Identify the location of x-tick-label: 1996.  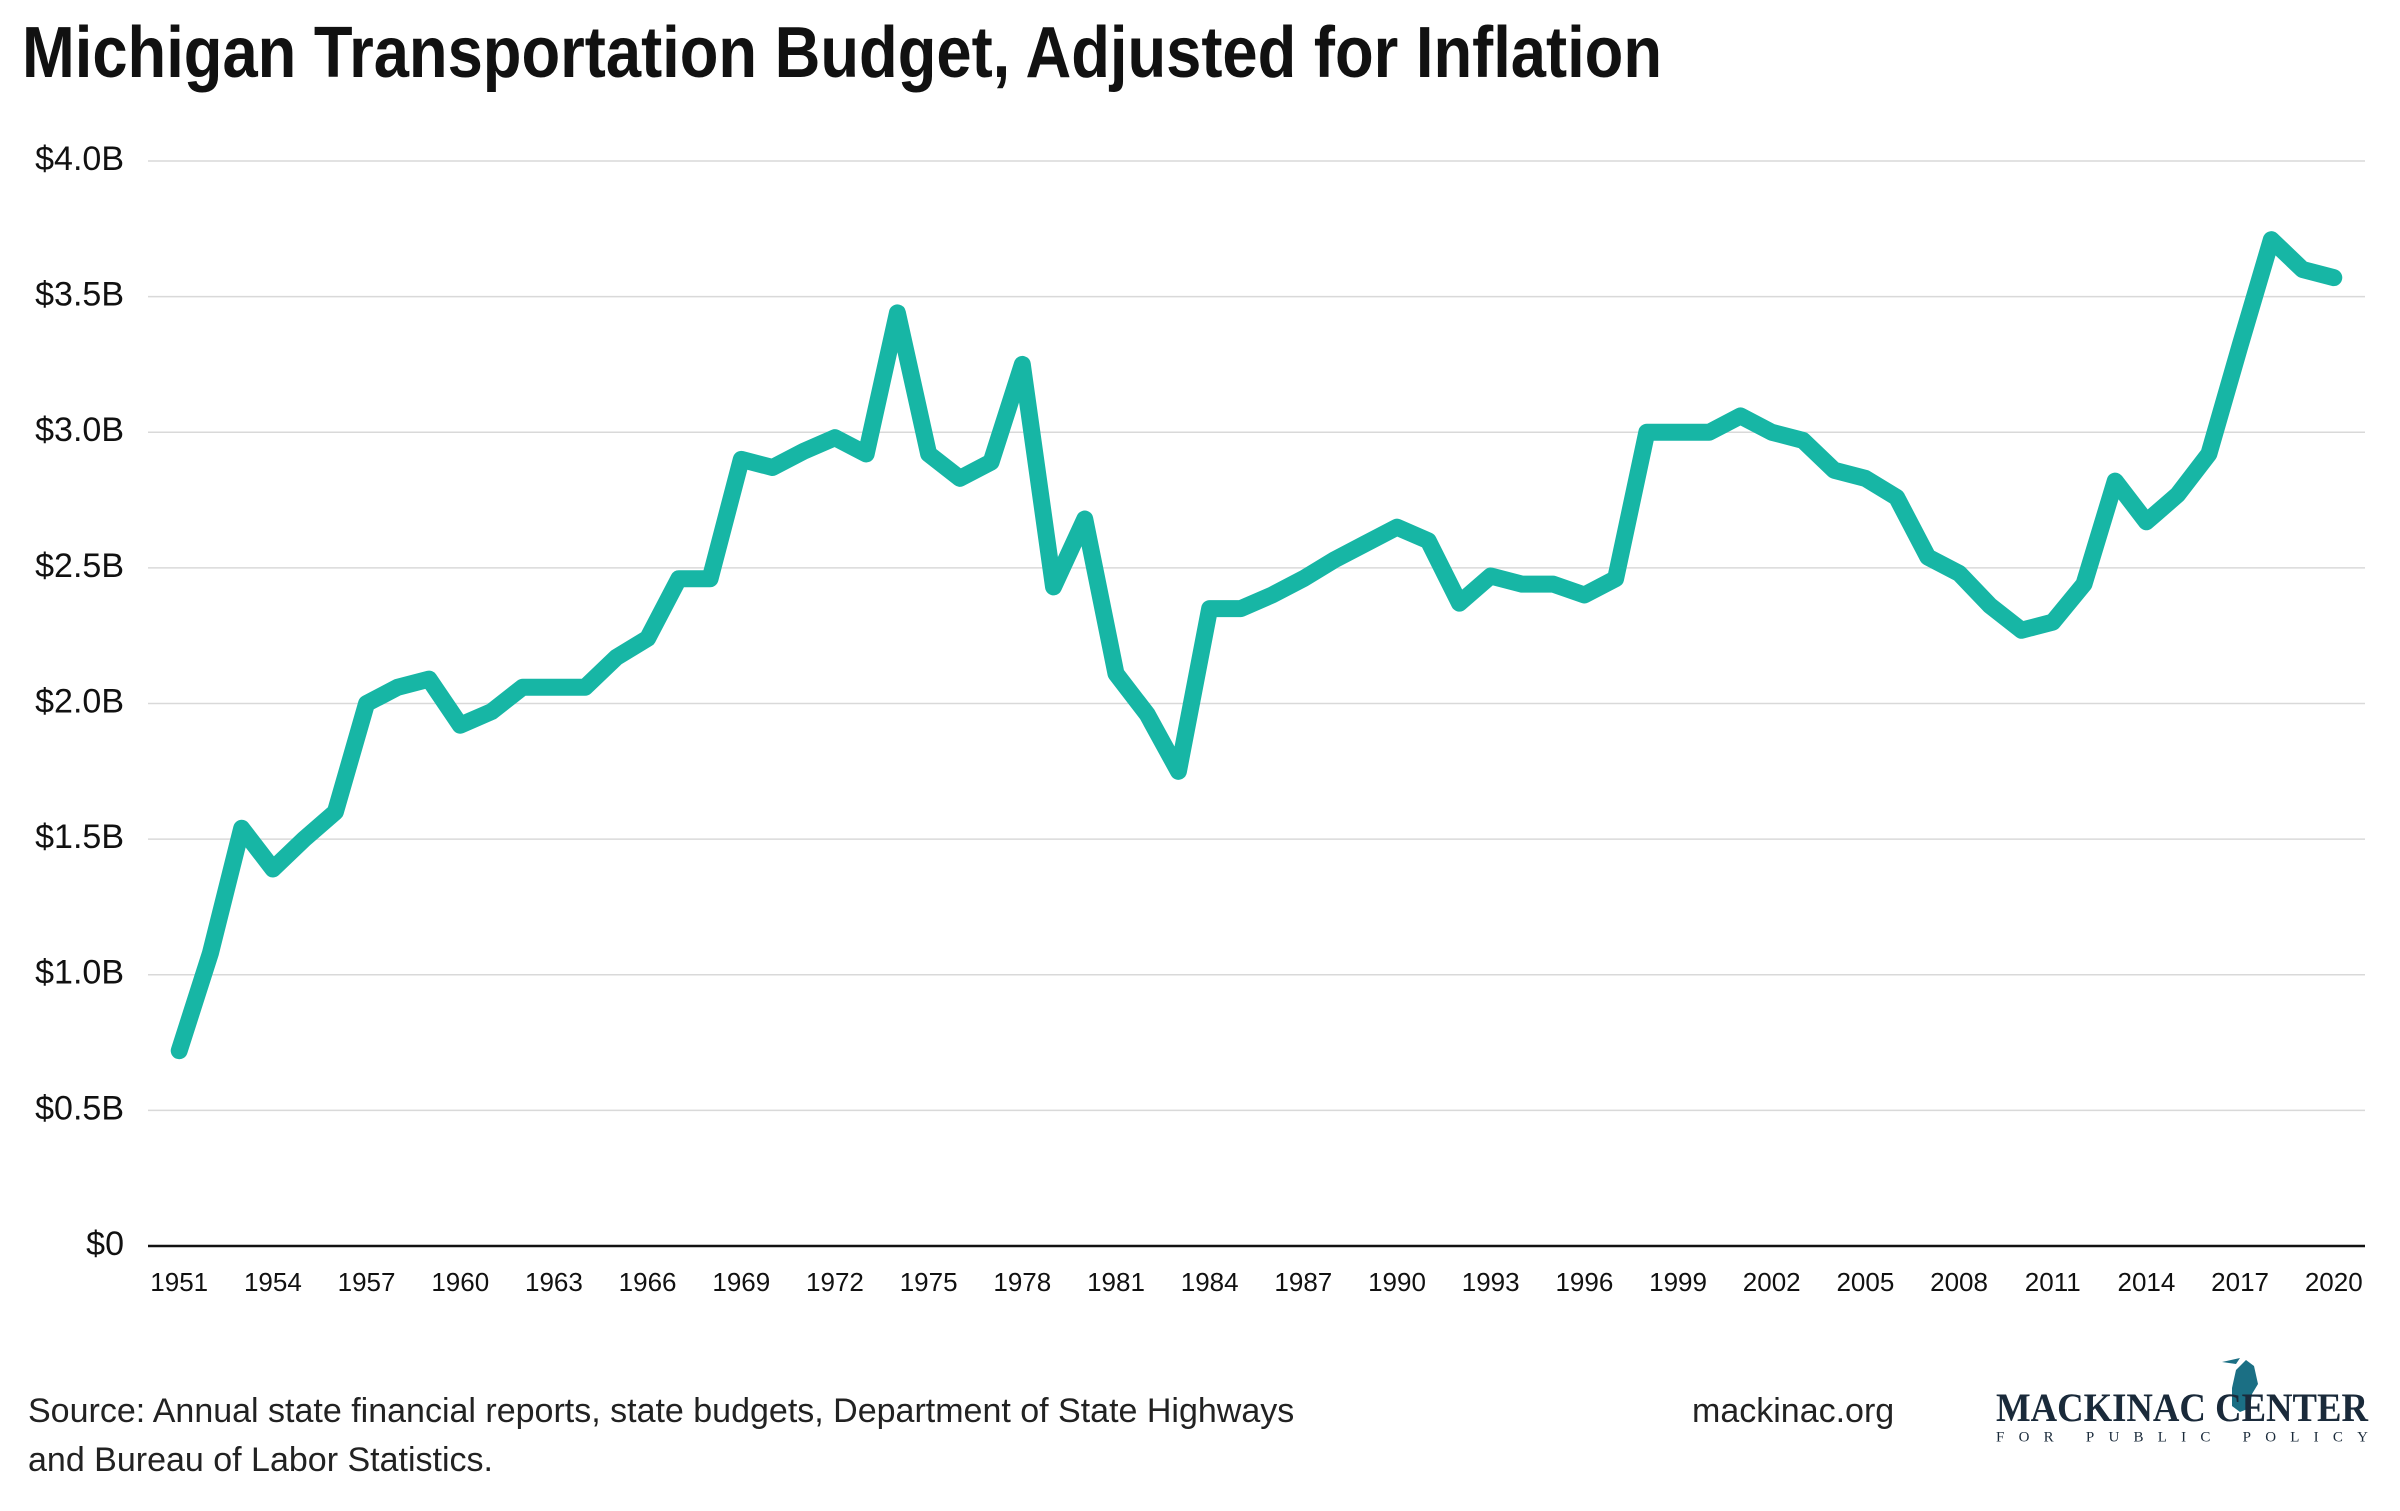
(1584, 1282).